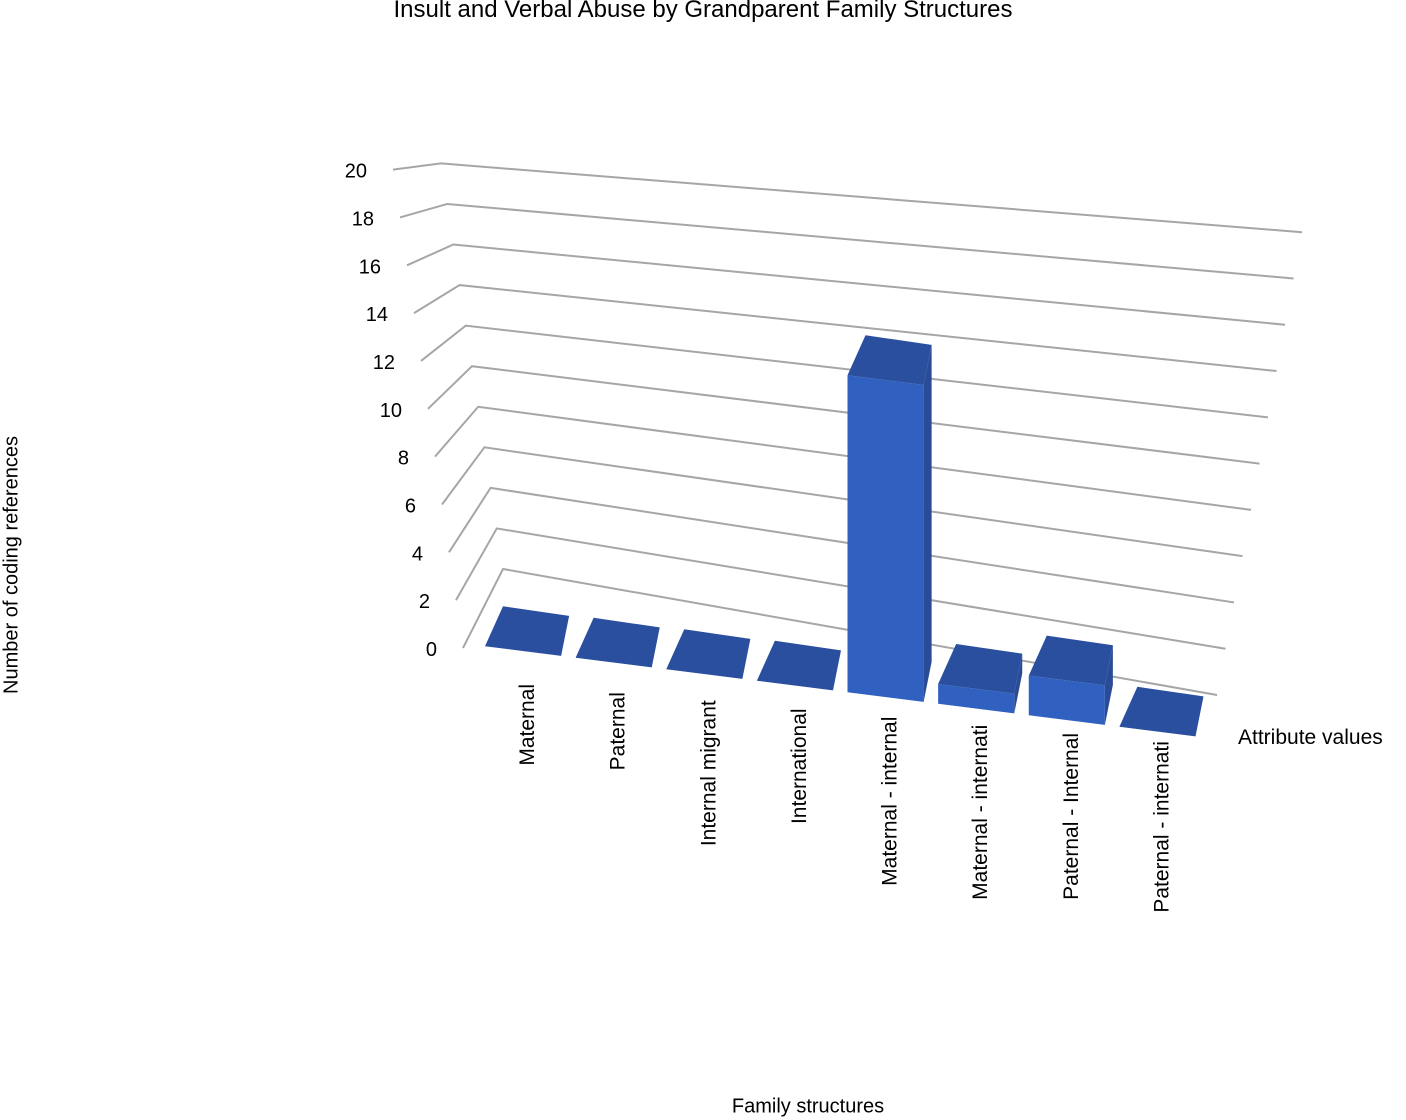 This screenshot has height=1120, width=1406. I want to click on x-tick-label: International, so click(799, 766).